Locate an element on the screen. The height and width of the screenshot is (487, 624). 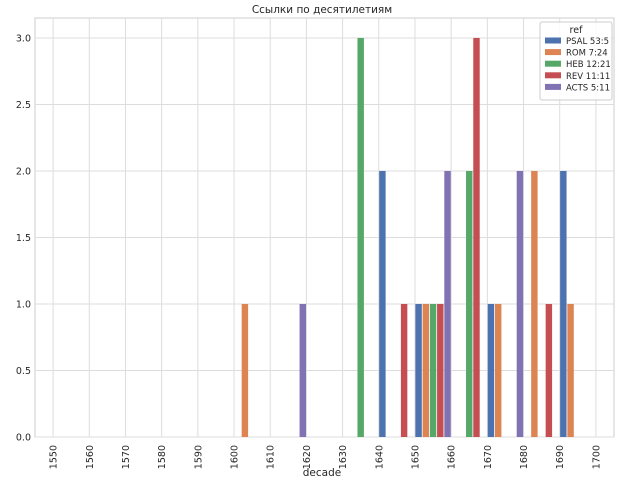
x-tick-label: 1550 is located at coordinates (54, 457).